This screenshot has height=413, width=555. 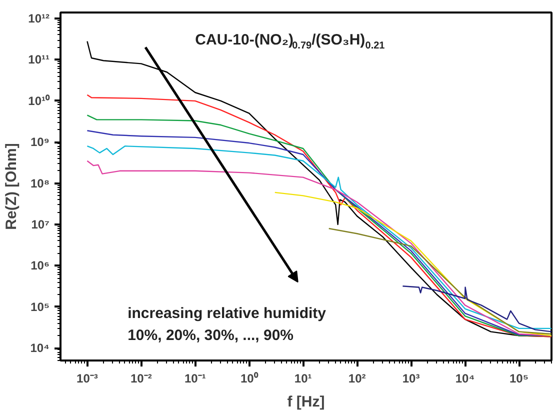 I want to click on y-tick-label: 10¹⁰, so click(x=39, y=101).